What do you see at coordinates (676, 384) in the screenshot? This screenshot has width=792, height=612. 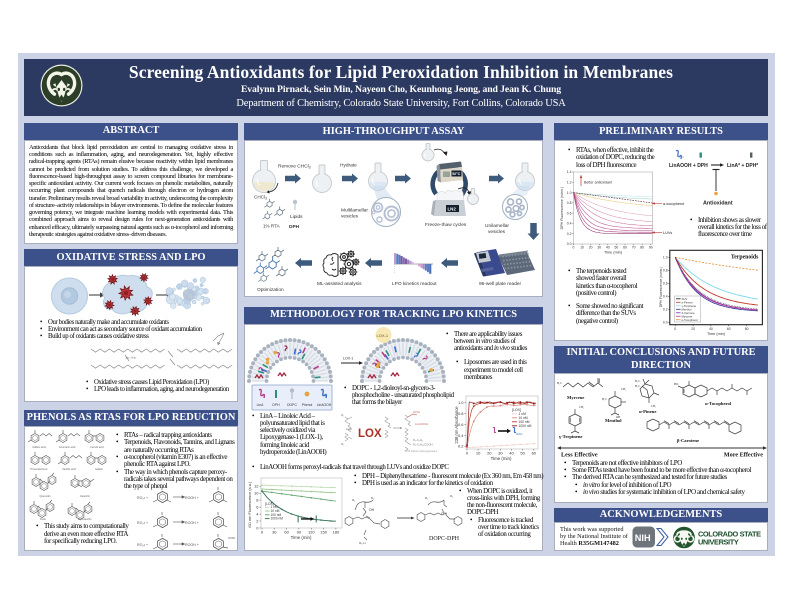 I see `svg-text: HO` at bounding box center [676, 384].